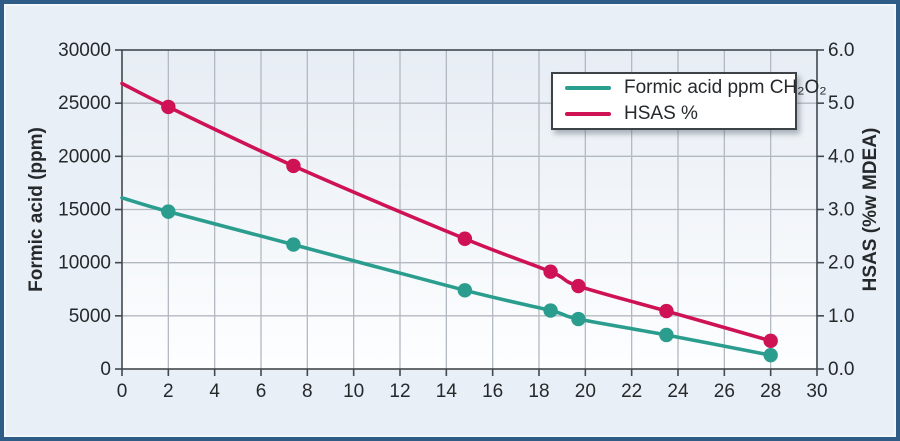 The height and width of the screenshot is (441, 900). I want to click on x-tick-label: 6, so click(261, 391).